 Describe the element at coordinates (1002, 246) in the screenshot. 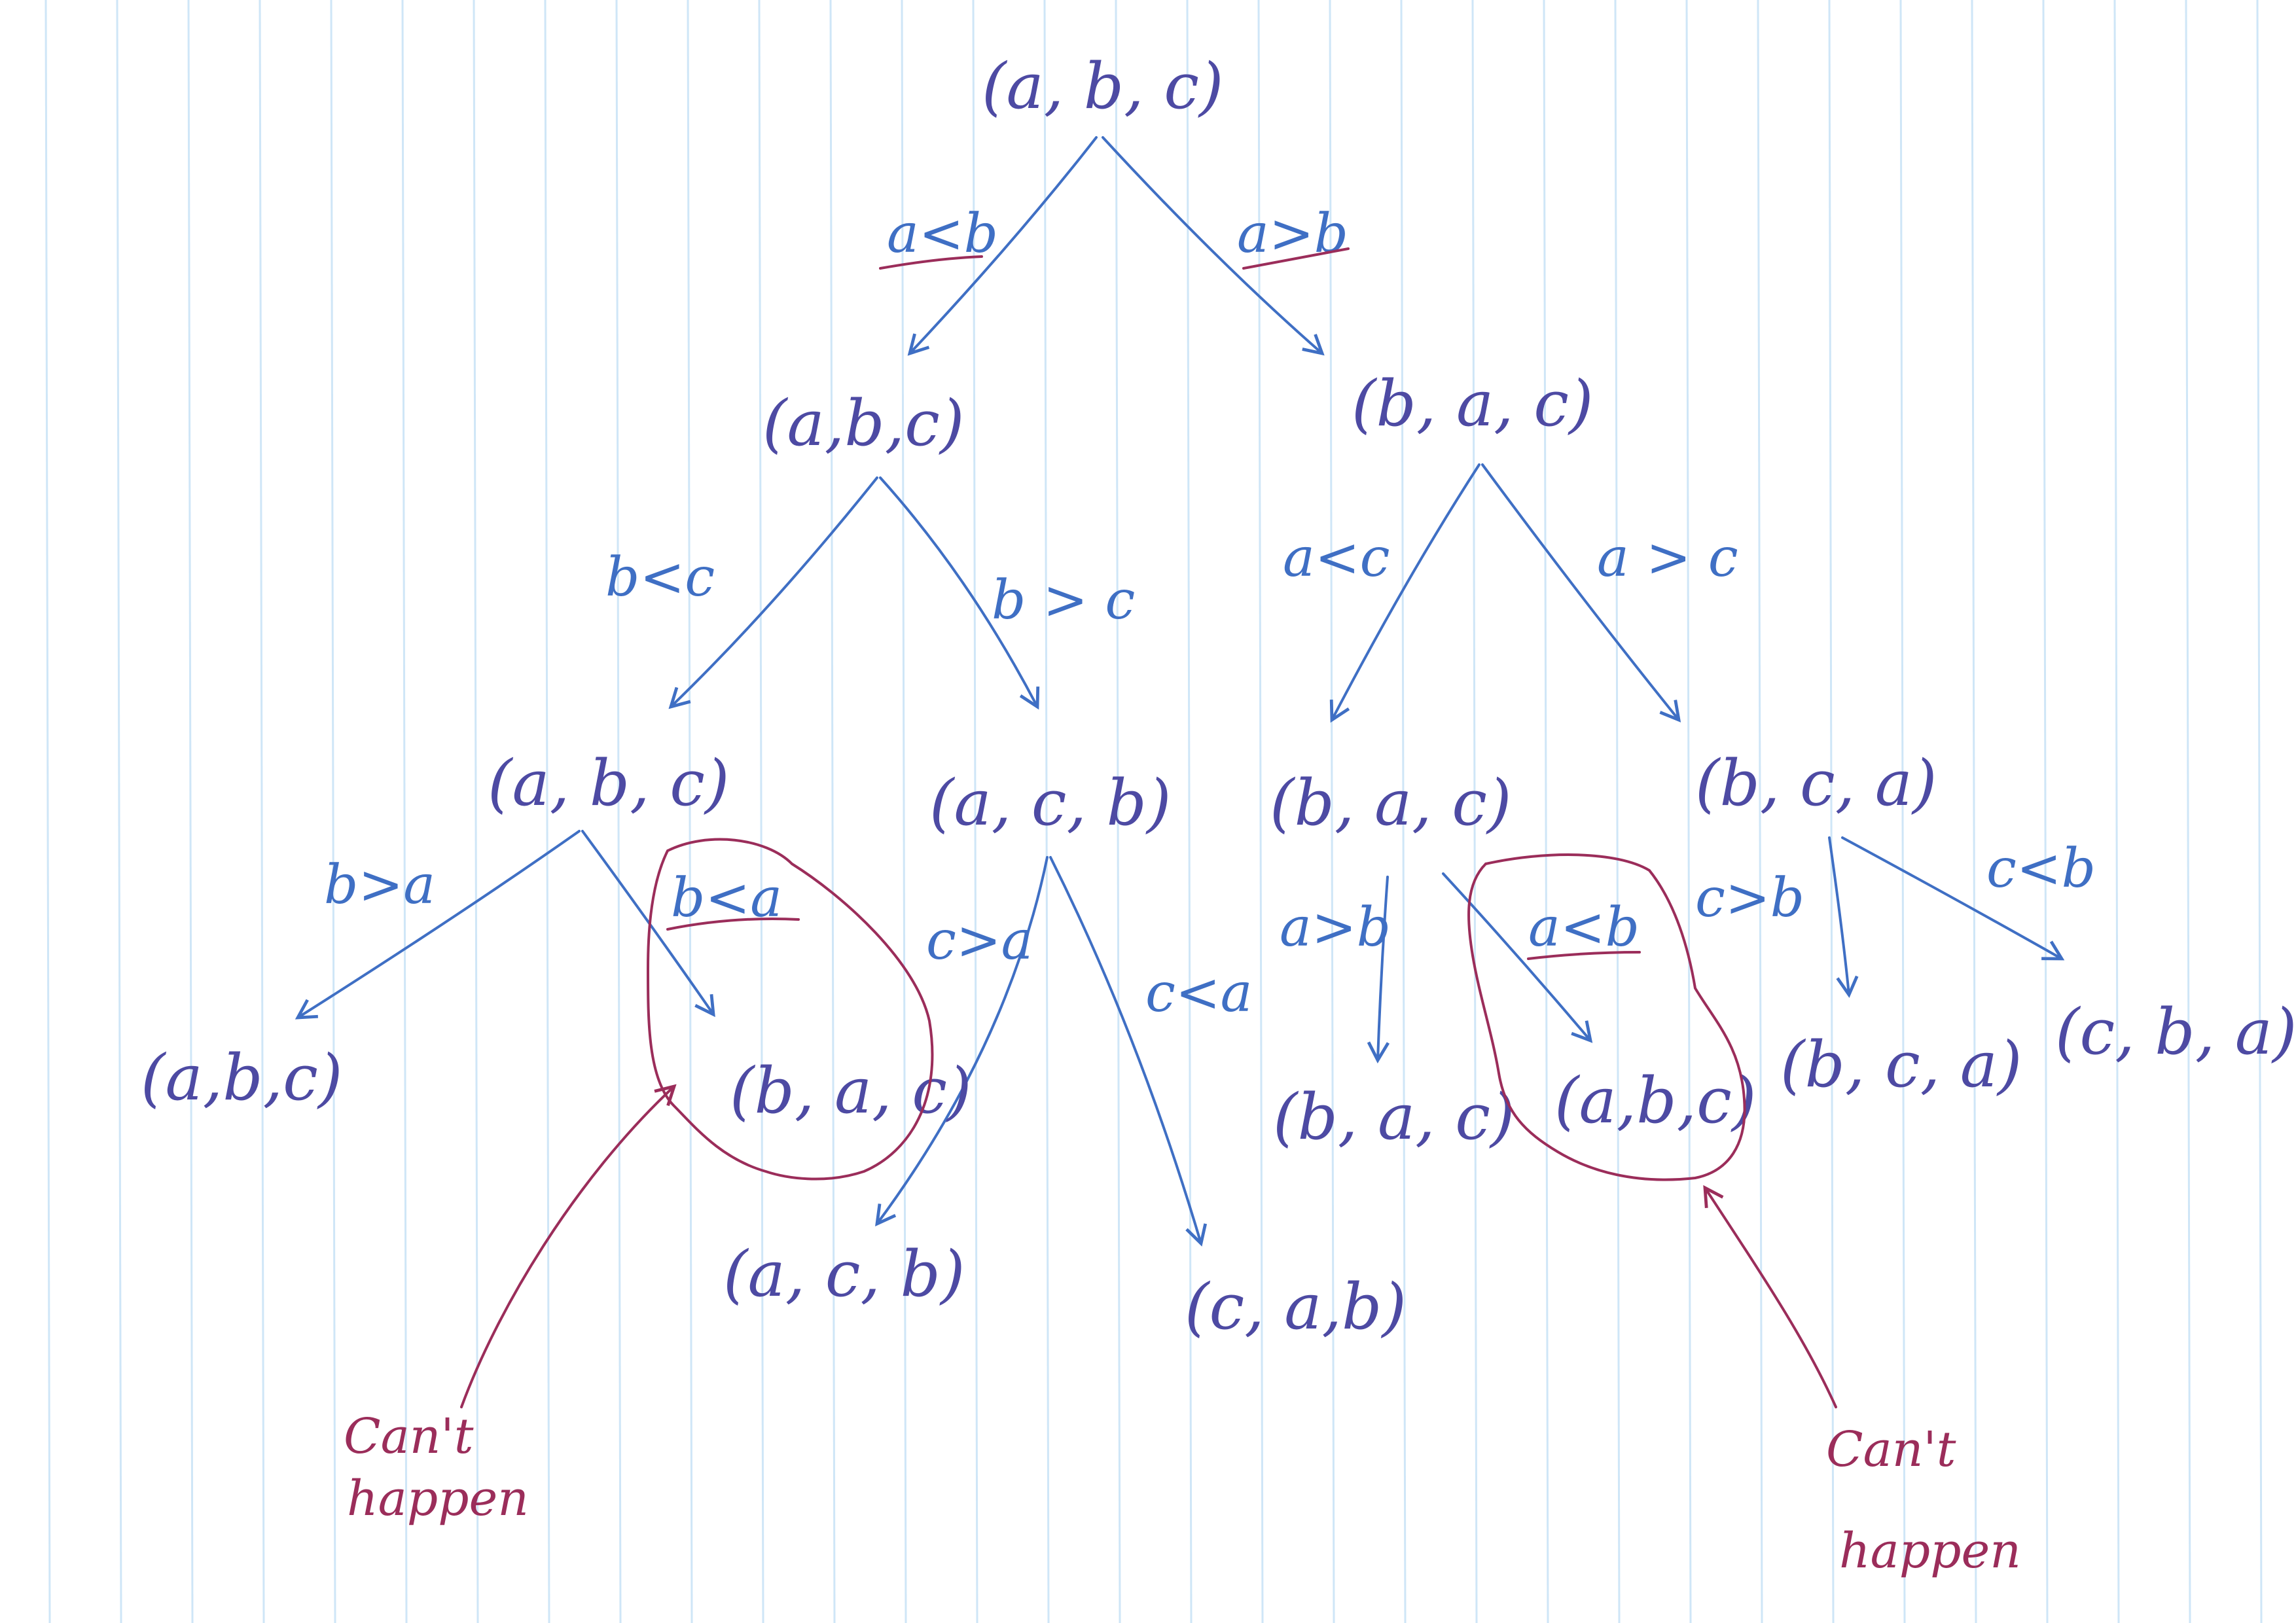

I see `edge-root-left` at that location.